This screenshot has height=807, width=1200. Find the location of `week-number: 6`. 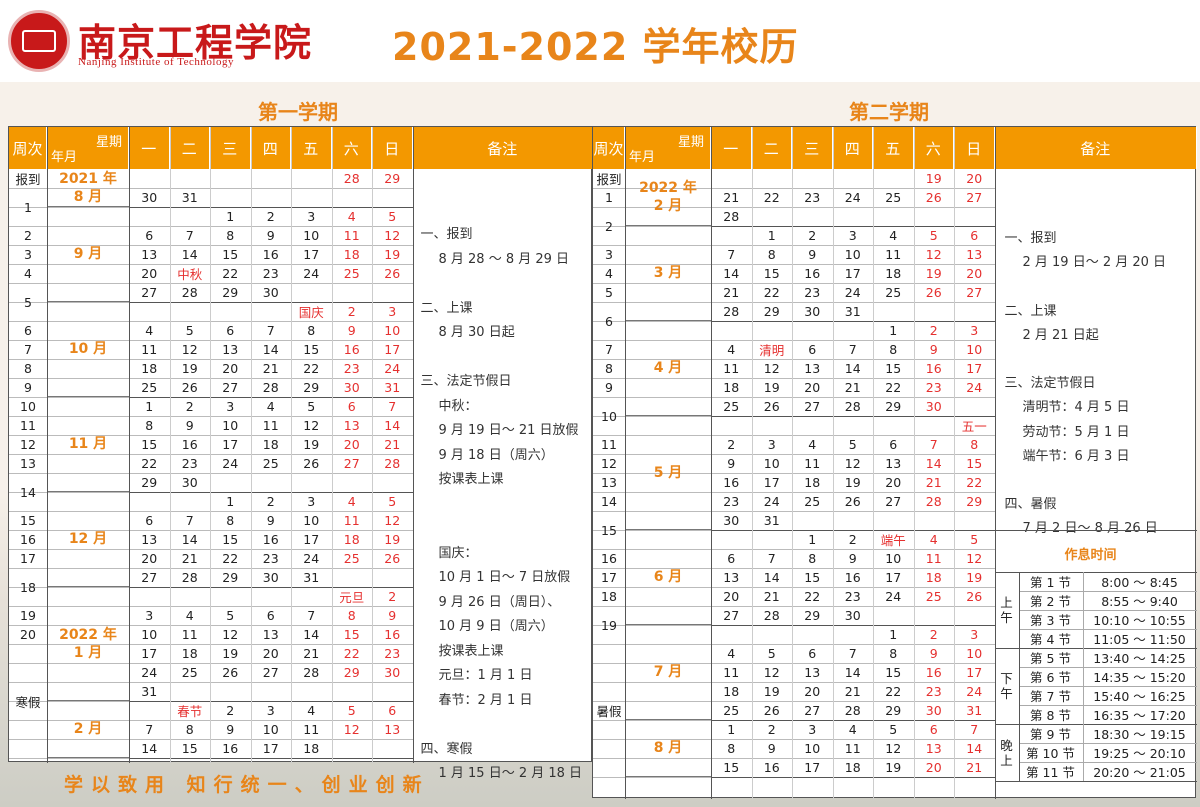

week-number: 6 is located at coordinates (28, 330).